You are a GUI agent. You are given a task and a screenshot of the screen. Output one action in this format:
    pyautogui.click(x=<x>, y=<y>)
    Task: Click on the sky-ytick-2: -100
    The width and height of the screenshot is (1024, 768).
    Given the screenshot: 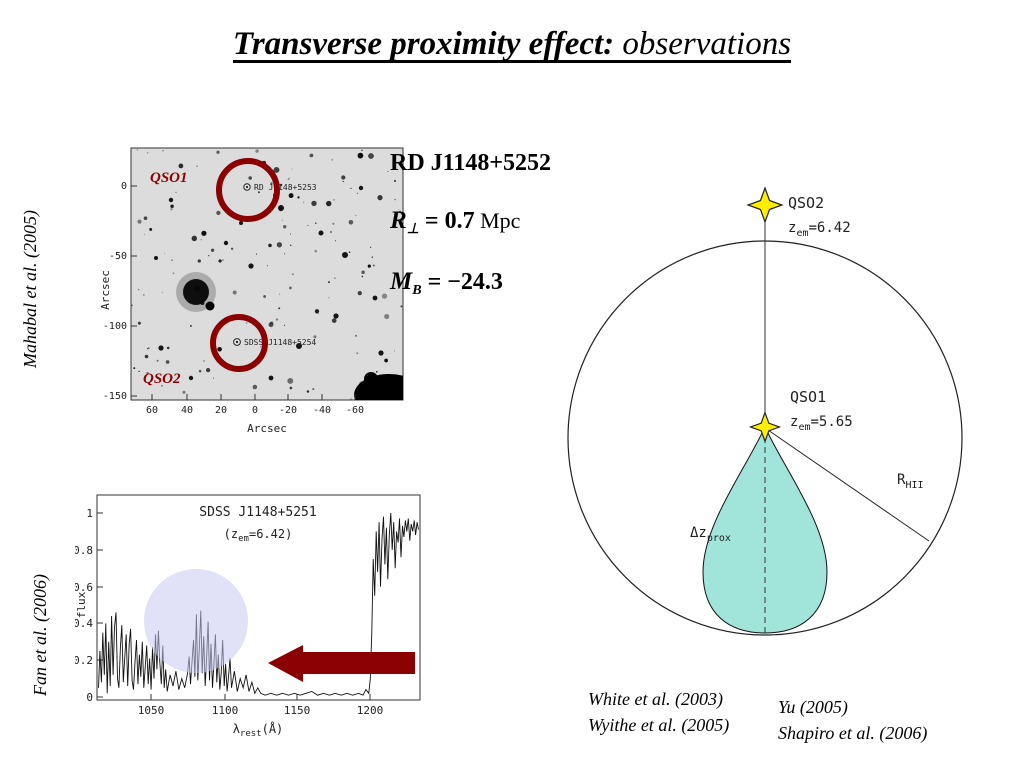 What is the action you would take?
    pyautogui.click(x=115, y=326)
    